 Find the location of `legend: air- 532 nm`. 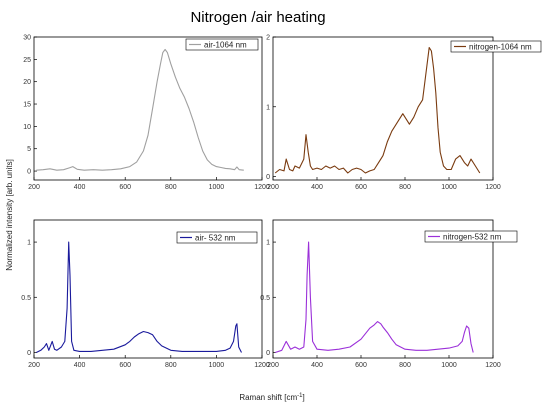

legend: air- 532 nm is located at coordinates (217, 237).